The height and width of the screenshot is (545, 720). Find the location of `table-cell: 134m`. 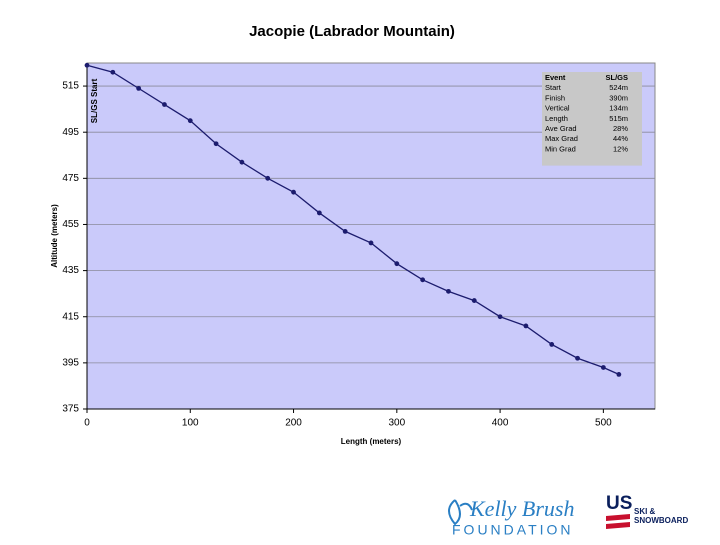

table-cell: 134m is located at coordinates (618, 108).